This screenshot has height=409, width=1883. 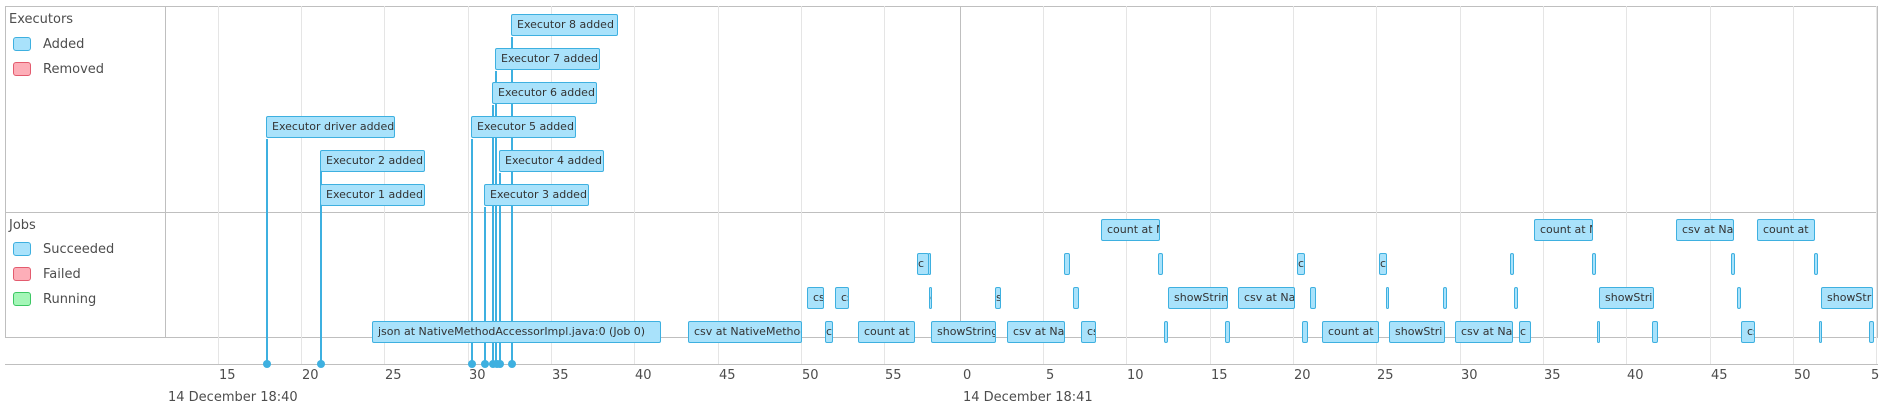 I want to click on executors-group-title: Executors, so click(x=41, y=19).